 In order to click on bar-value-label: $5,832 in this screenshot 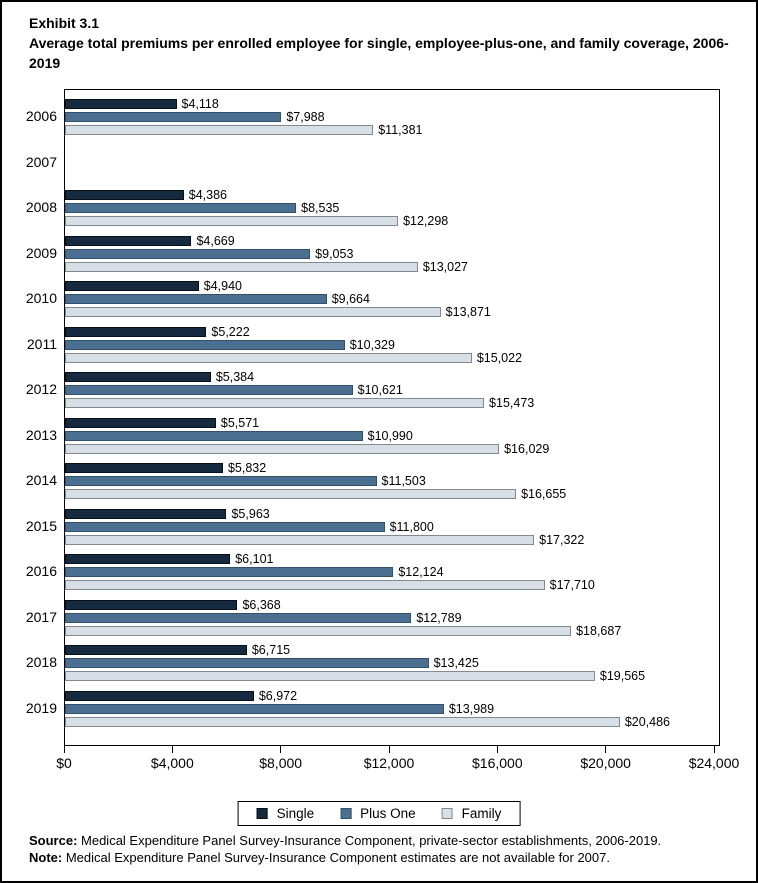, I will do `click(247, 468)`.